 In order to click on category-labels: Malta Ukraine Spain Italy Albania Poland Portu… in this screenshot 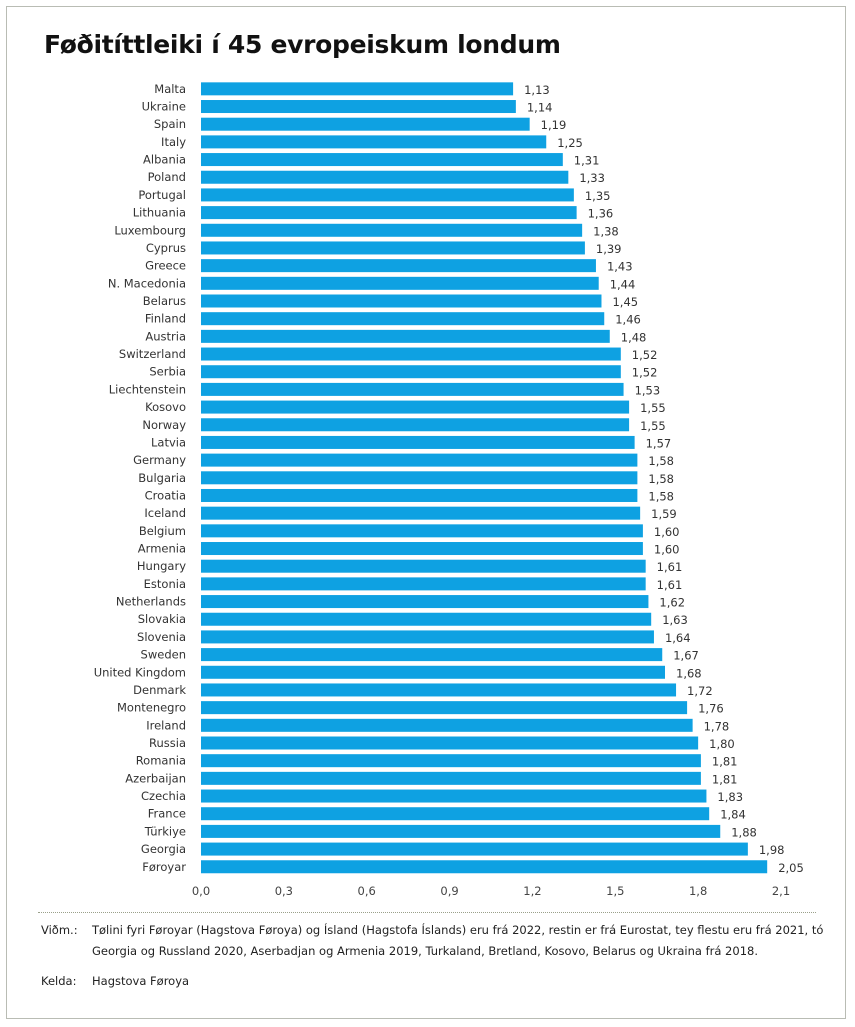, I will do `click(140, 478)`.